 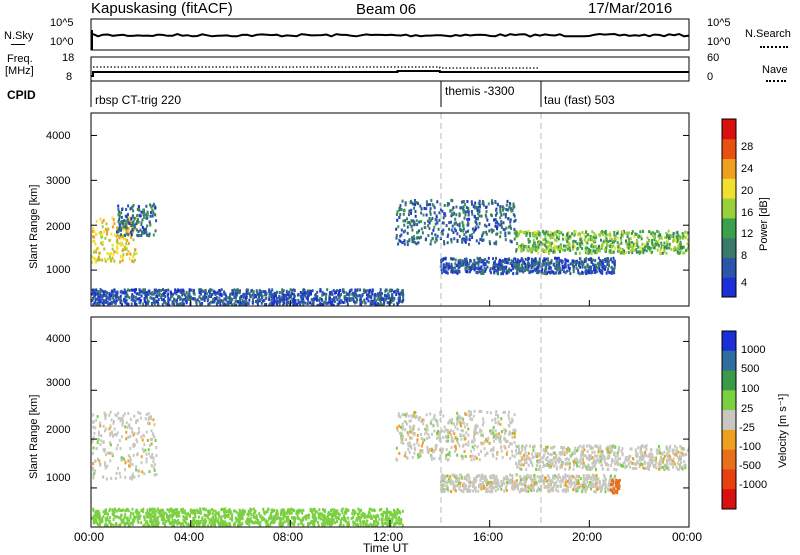 What do you see at coordinates (390, 73) in the screenshot?
I see `freq-trace` at bounding box center [390, 73].